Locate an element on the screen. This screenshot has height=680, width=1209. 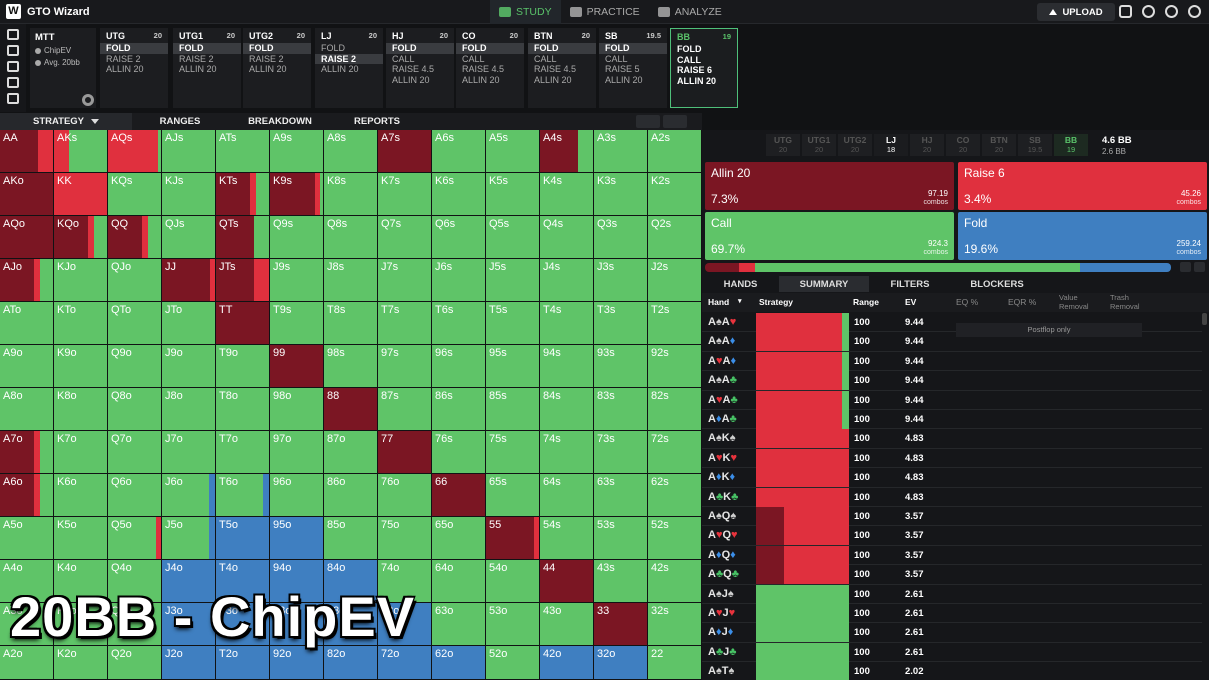
matrix-cell-KQo: KQo is located at coordinates (81, 237).